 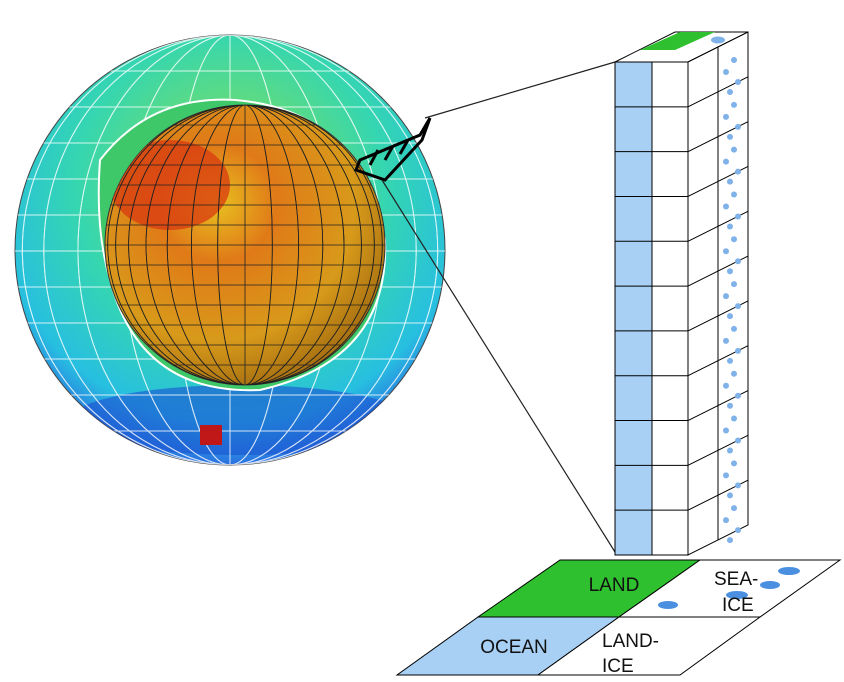 I want to click on column, so click(x=681, y=293).